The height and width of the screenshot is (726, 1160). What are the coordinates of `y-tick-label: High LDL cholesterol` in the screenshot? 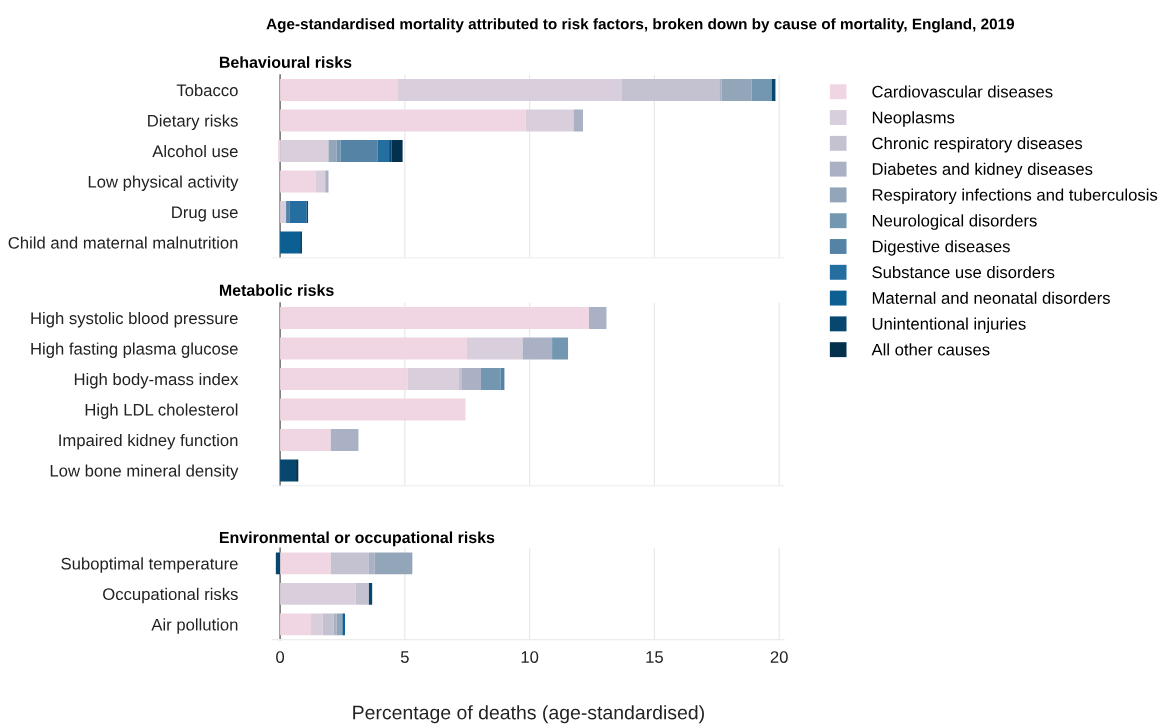 It's located at (161, 411).